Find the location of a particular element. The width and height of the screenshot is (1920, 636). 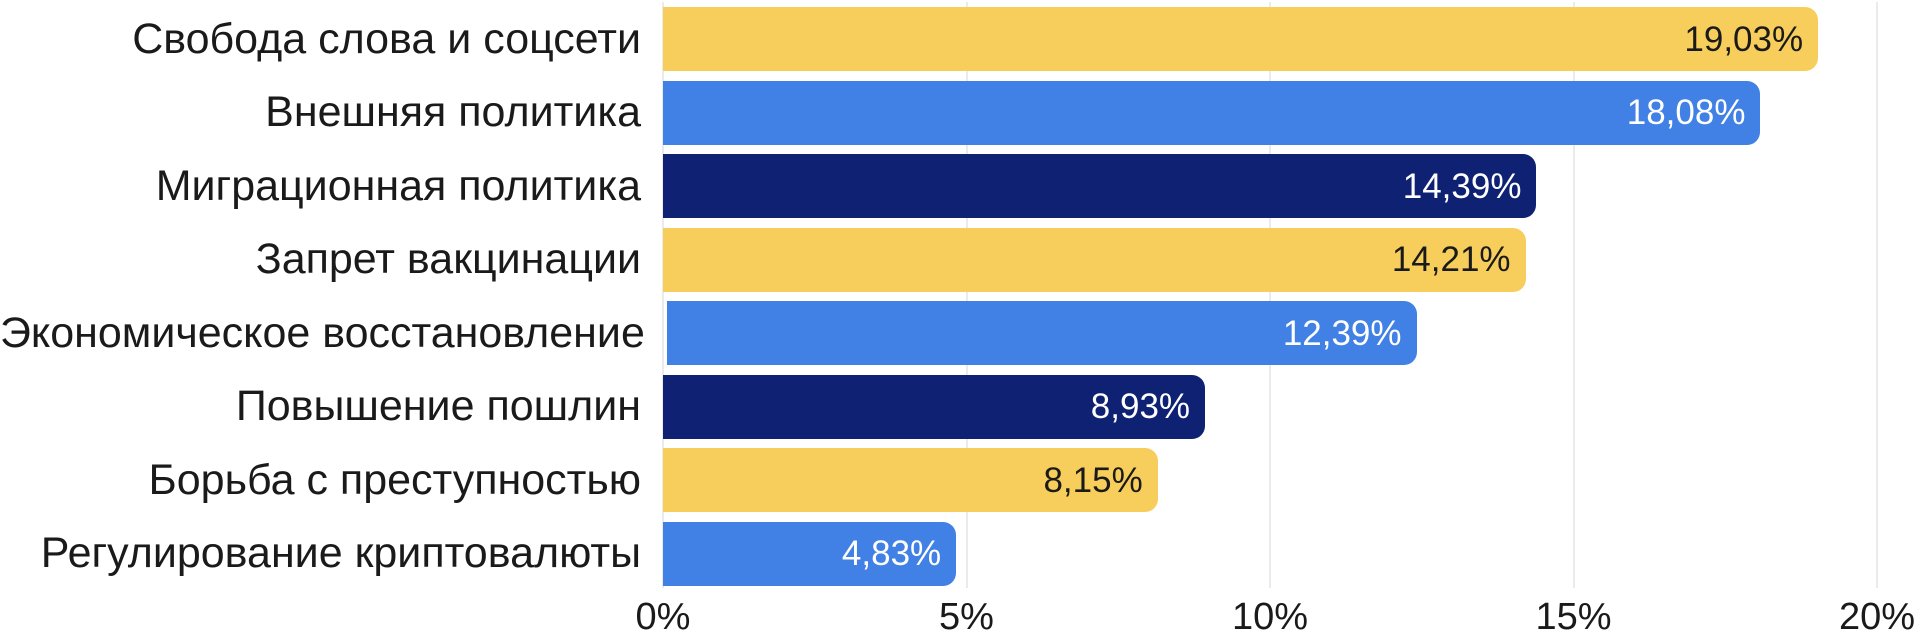

bar: 8,15% is located at coordinates (910, 480).